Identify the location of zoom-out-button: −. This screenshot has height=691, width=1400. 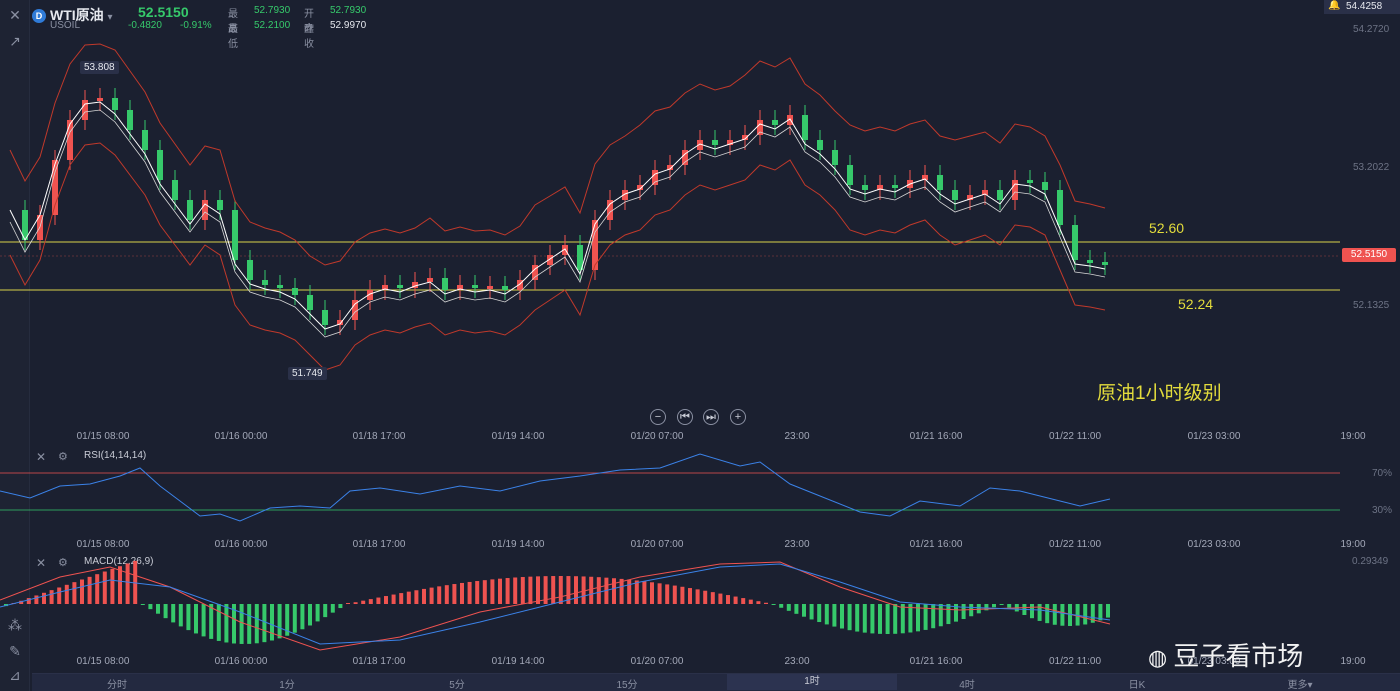
(658, 417).